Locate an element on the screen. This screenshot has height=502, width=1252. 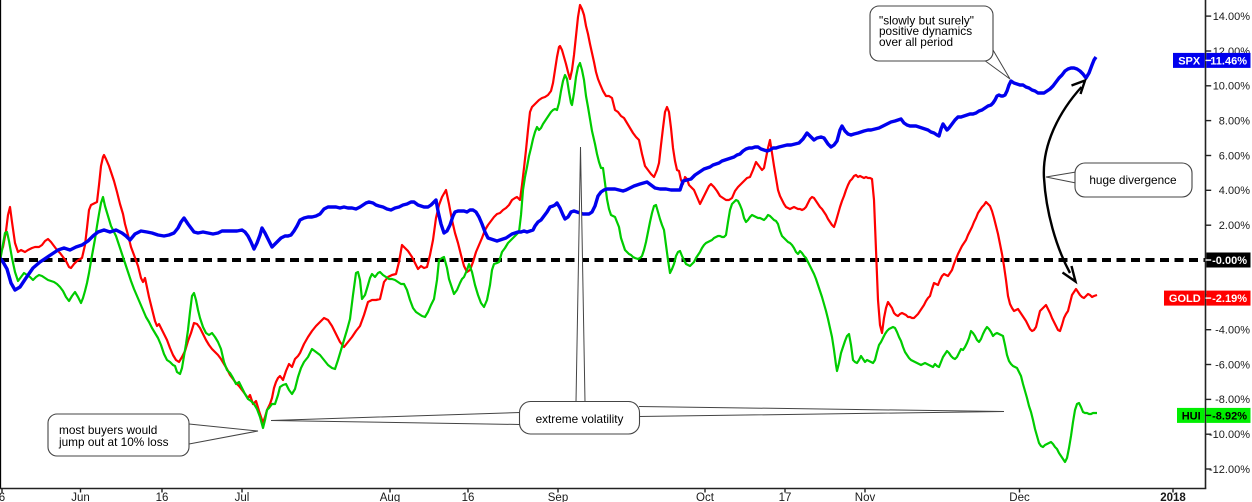
svg-text: Oct is located at coordinates (705, 497).